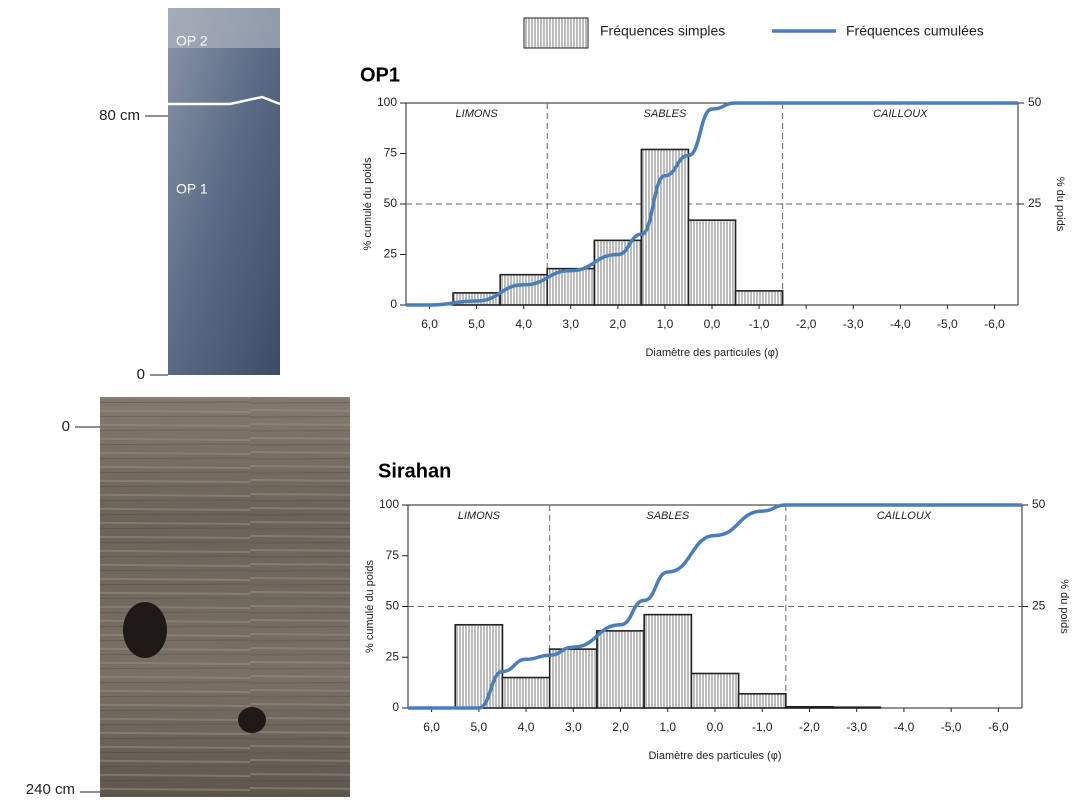 Image resolution: width=1072 pixels, height=800 pixels. What do you see at coordinates (662, 31) in the screenshot?
I see `legend-label: Fréquences simples` at bounding box center [662, 31].